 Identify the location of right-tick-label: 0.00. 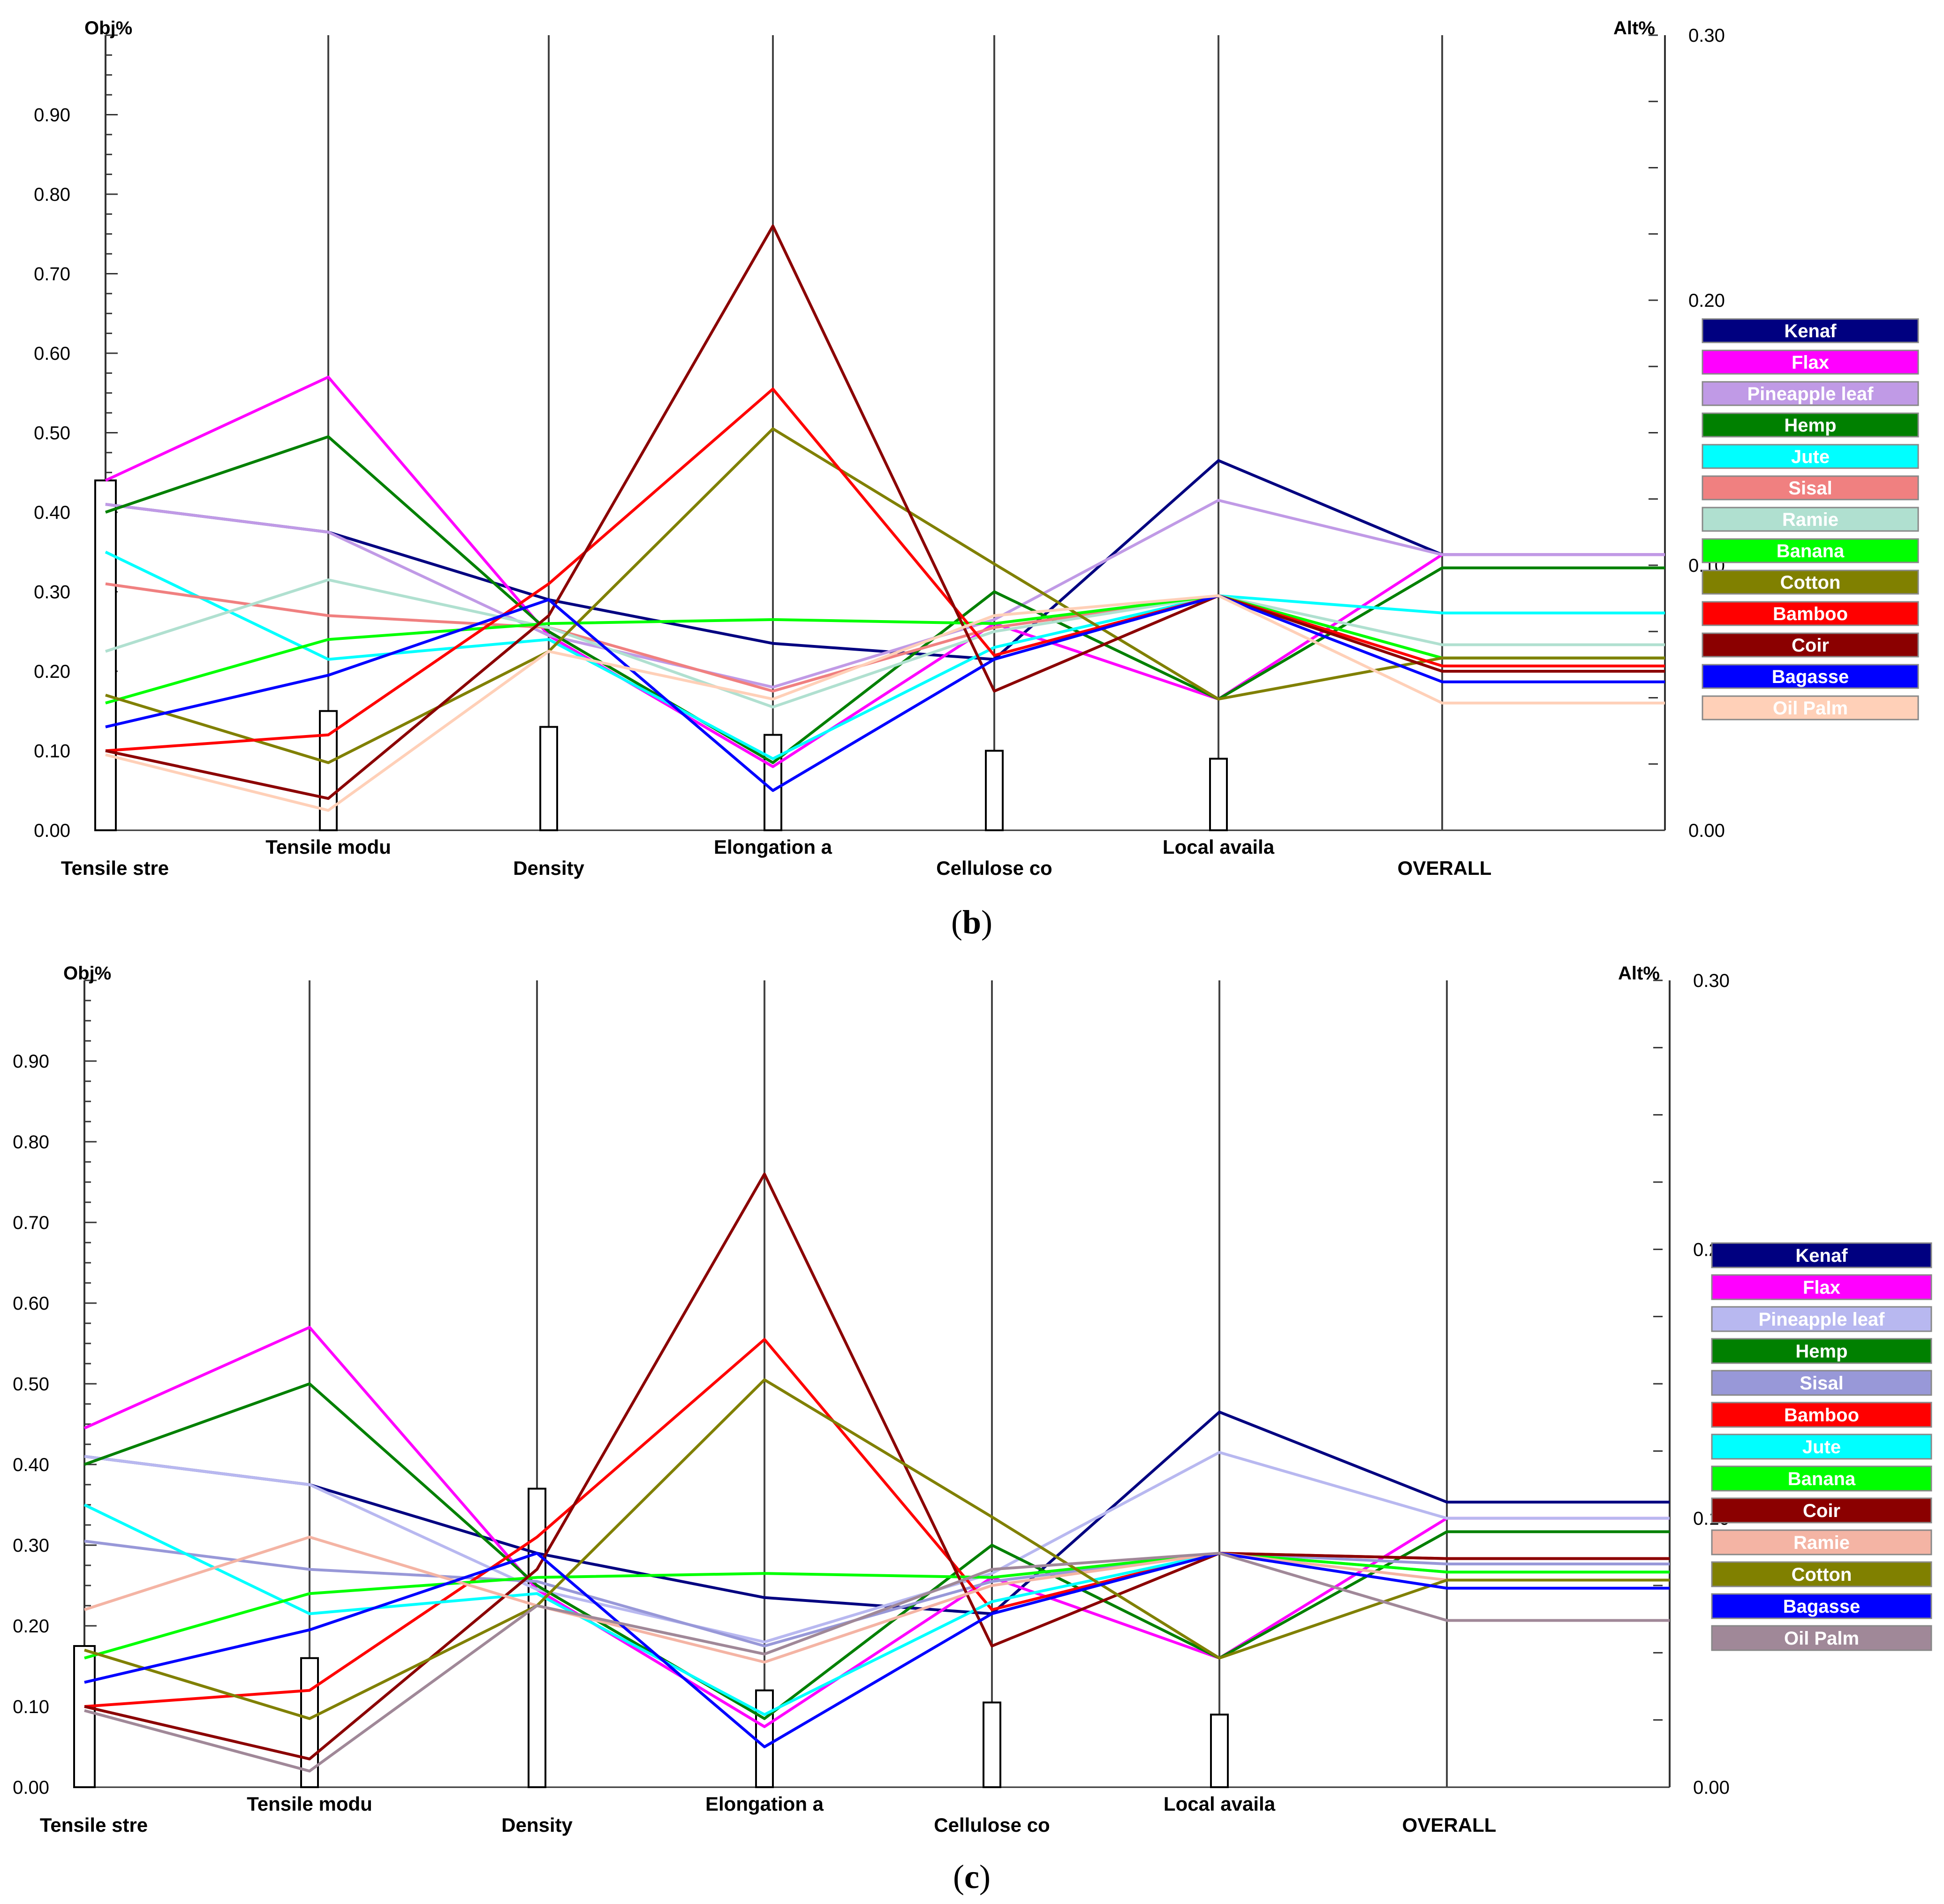
(1707, 831).